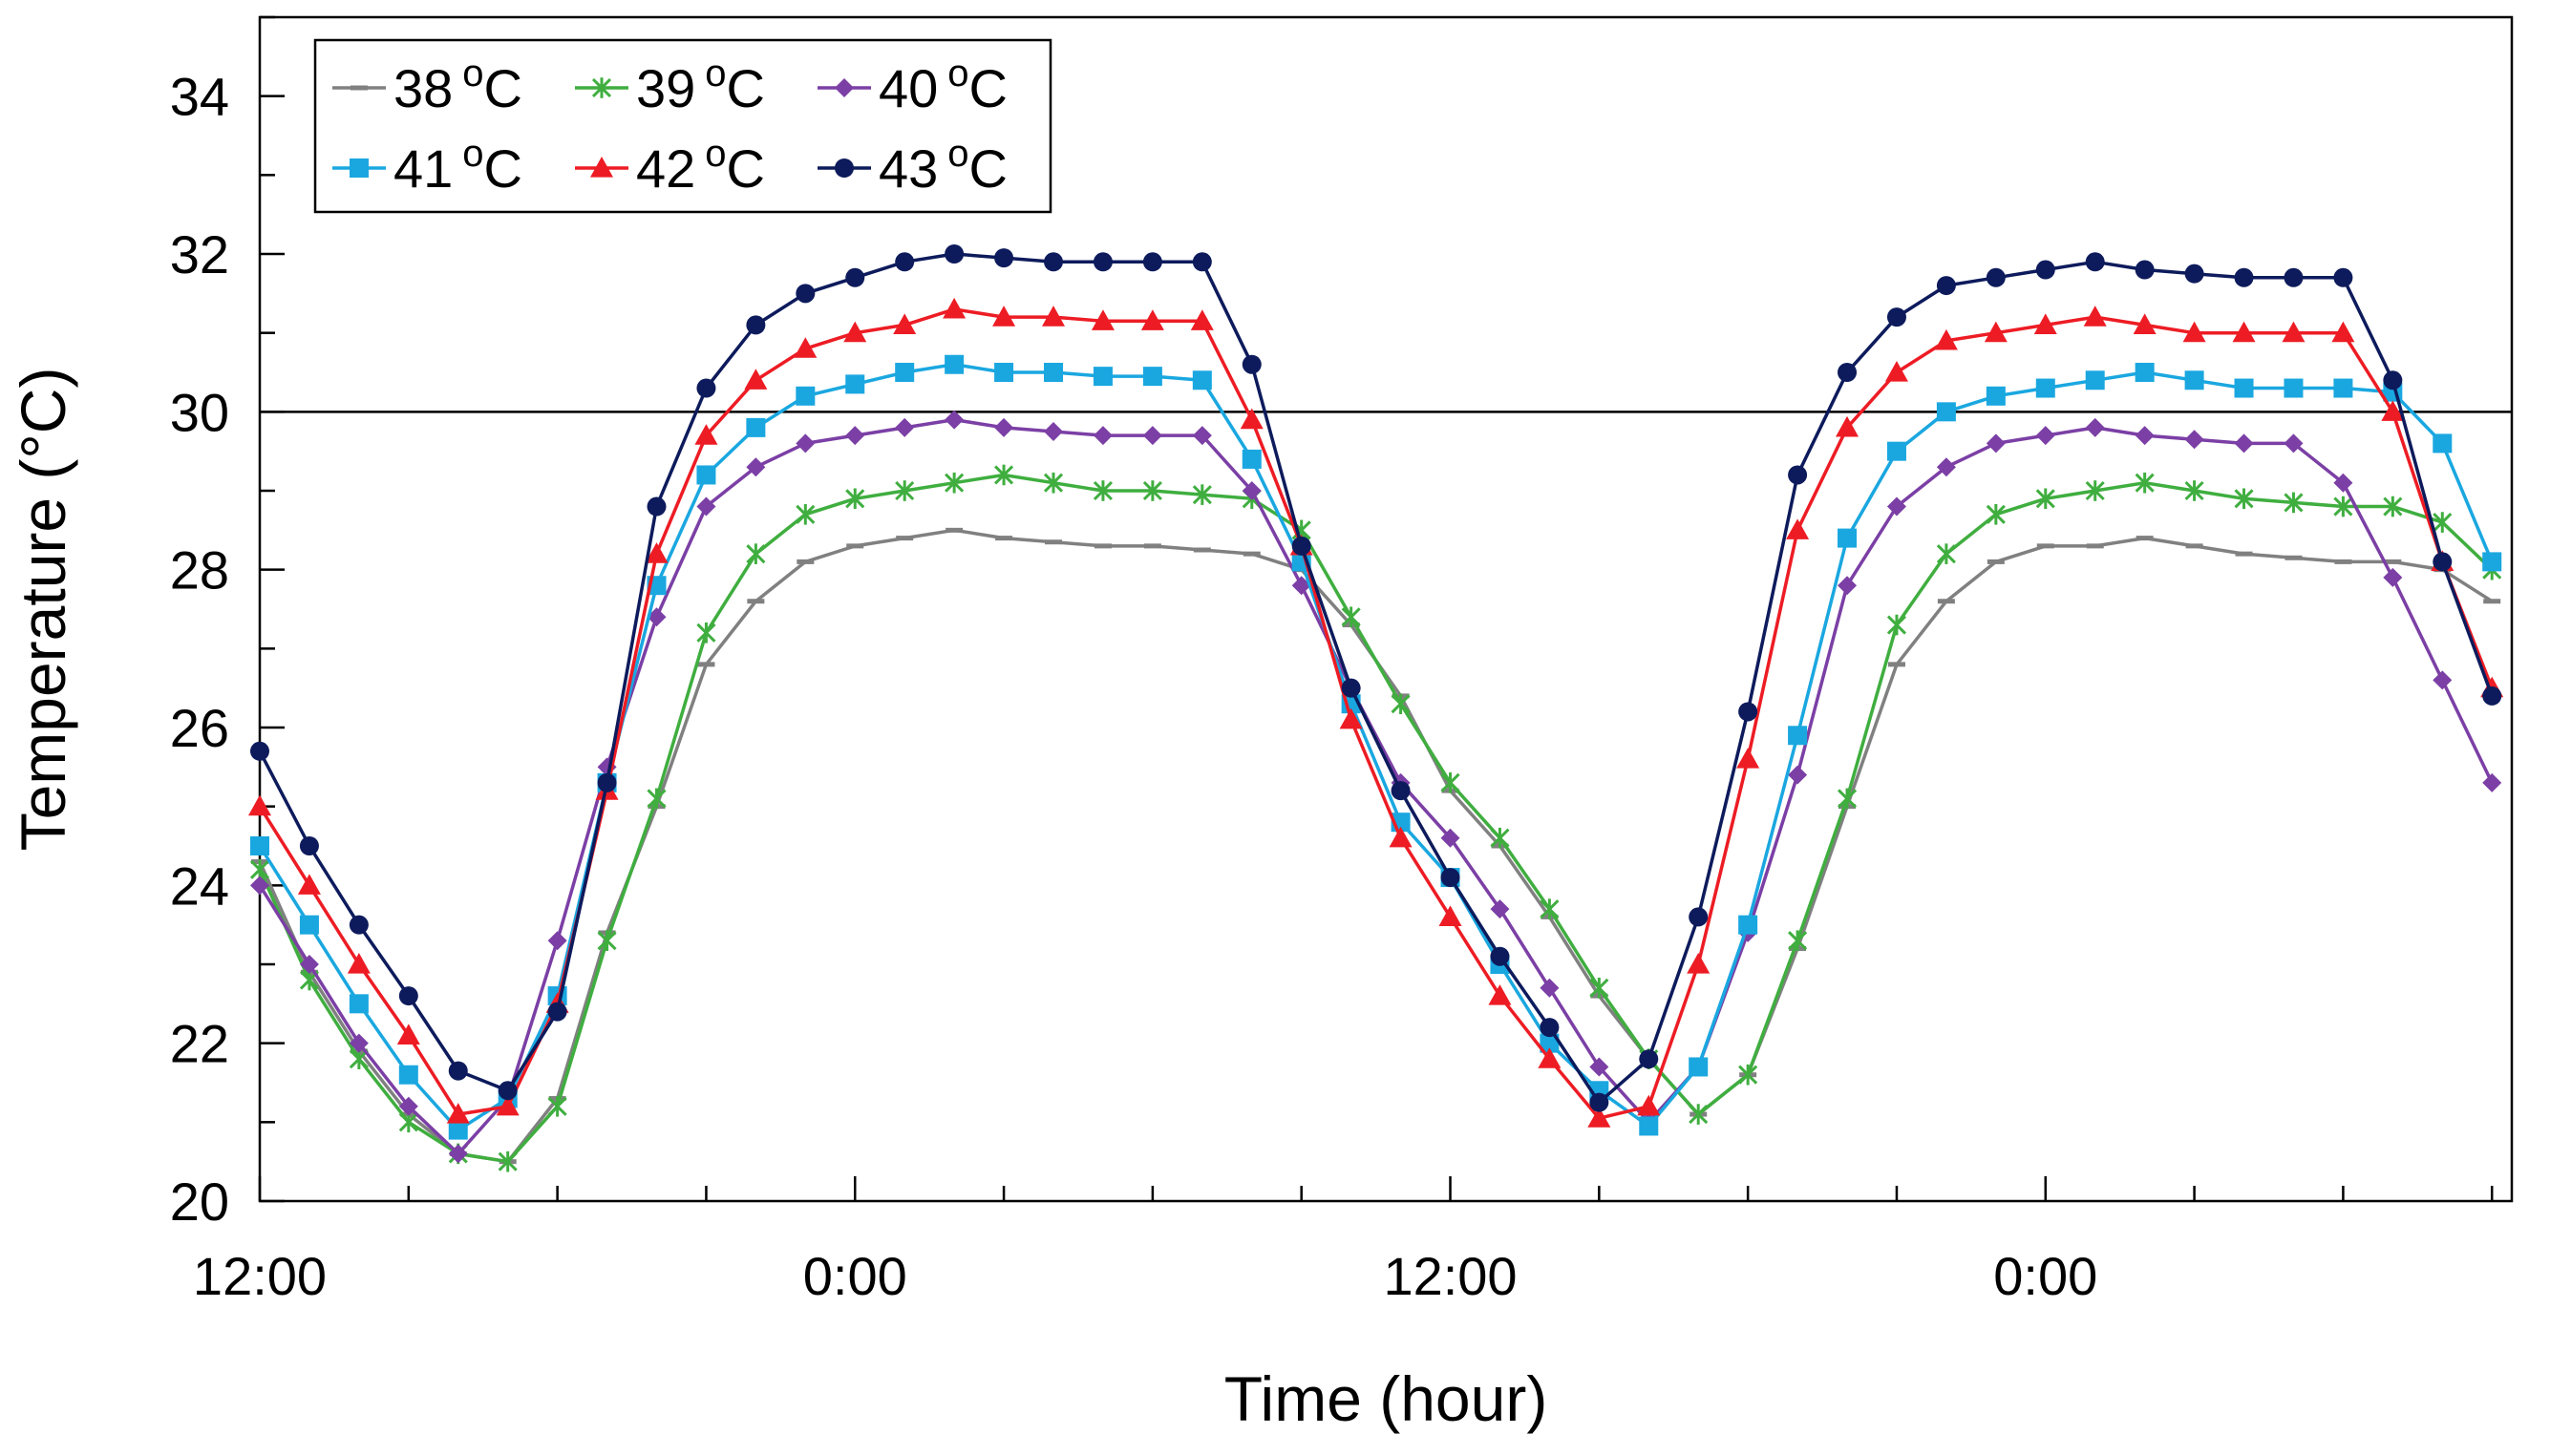 Image resolution: width=2550 pixels, height=1456 pixels. What do you see at coordinates (1450, 1276) in the screenshot?
I see `x-tick-label: 12:00` at bounding box center [1450, 1276].